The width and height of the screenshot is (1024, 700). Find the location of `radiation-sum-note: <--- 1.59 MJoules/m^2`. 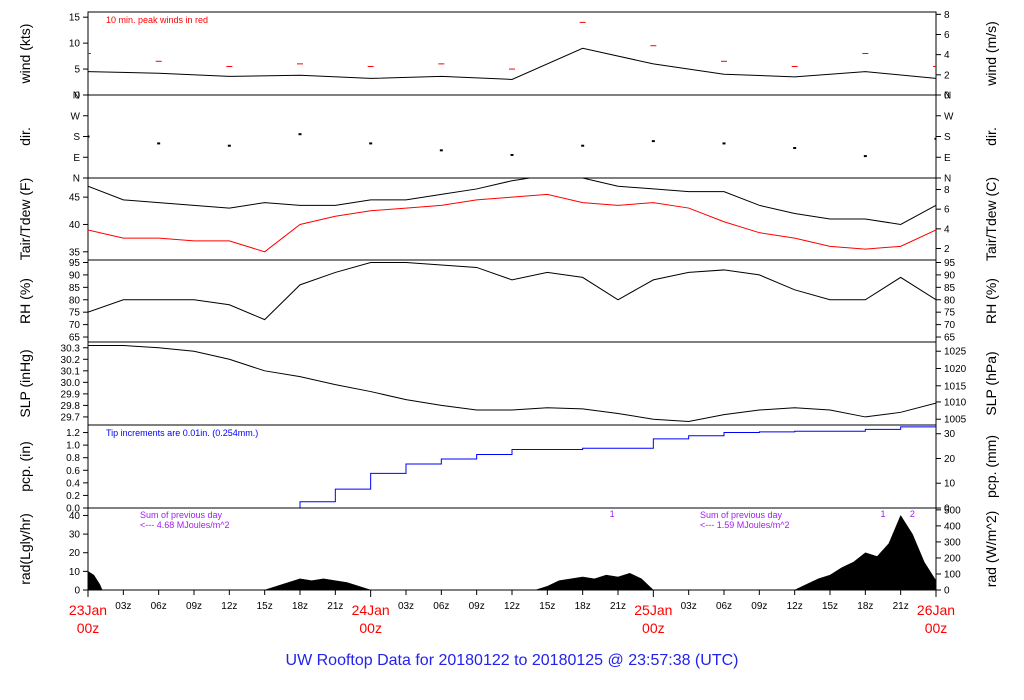

radiation-sum-note: <--- 1.59 MJoules/m^2 is located at coordinates (745, 525).